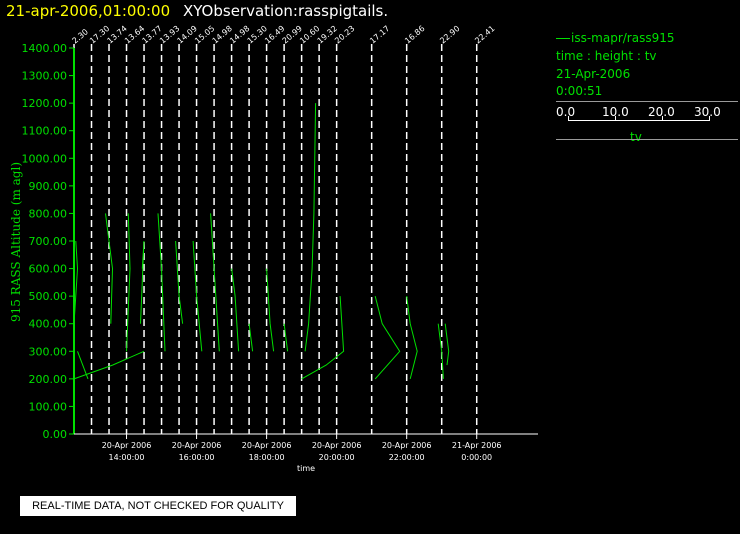 This screenshot has height=534, width=740. I want to click on x-tick-time-label: 22:00:00, so click(407, 457).